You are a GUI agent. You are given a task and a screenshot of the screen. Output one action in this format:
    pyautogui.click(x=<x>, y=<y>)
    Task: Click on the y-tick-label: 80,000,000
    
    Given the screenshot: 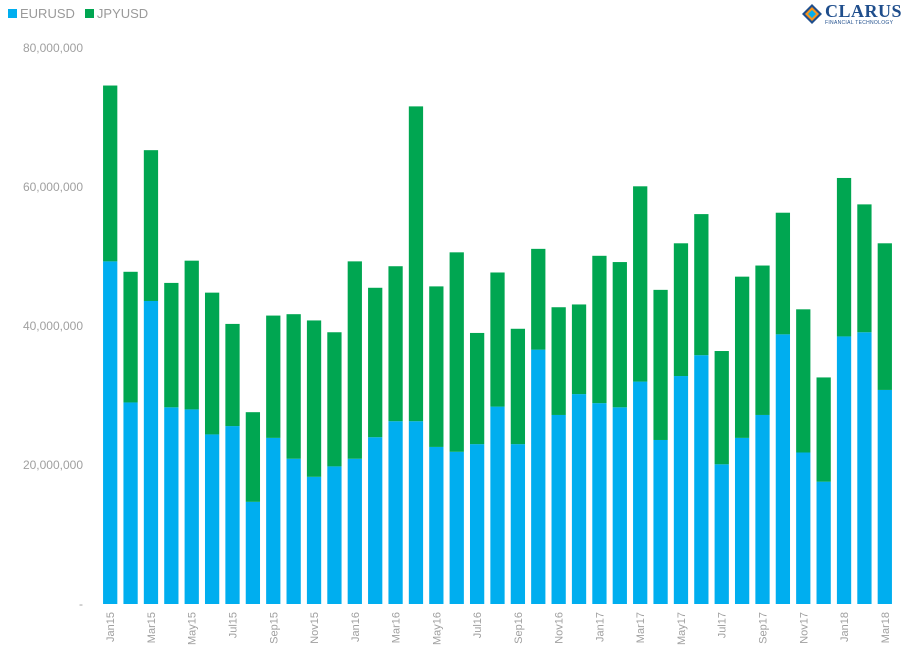 What is the action you would take?
    pyautogui.click(x=53, y=48)
    